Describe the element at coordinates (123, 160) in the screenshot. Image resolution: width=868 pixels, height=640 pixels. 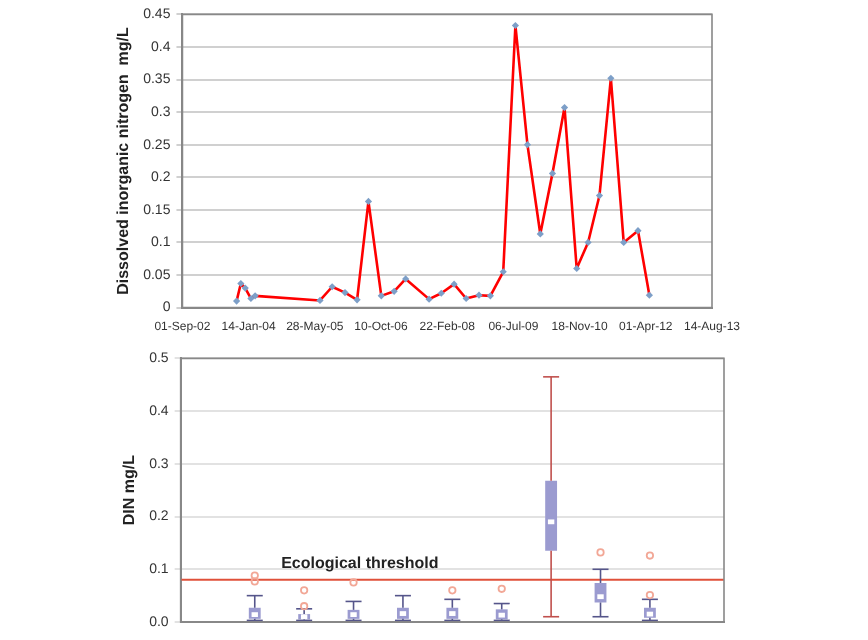
I see `y-axis-title: Dissolved inorganic nitrogen mg/L` at that location.